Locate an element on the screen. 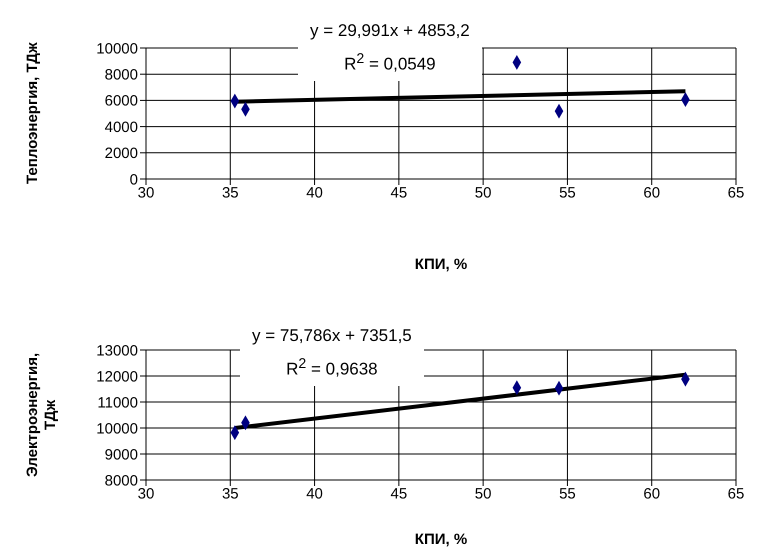 The height and width of the screenshot is (559, 766). text: y = 29,991x + 4853,2 is located at coordinates (390, 31).